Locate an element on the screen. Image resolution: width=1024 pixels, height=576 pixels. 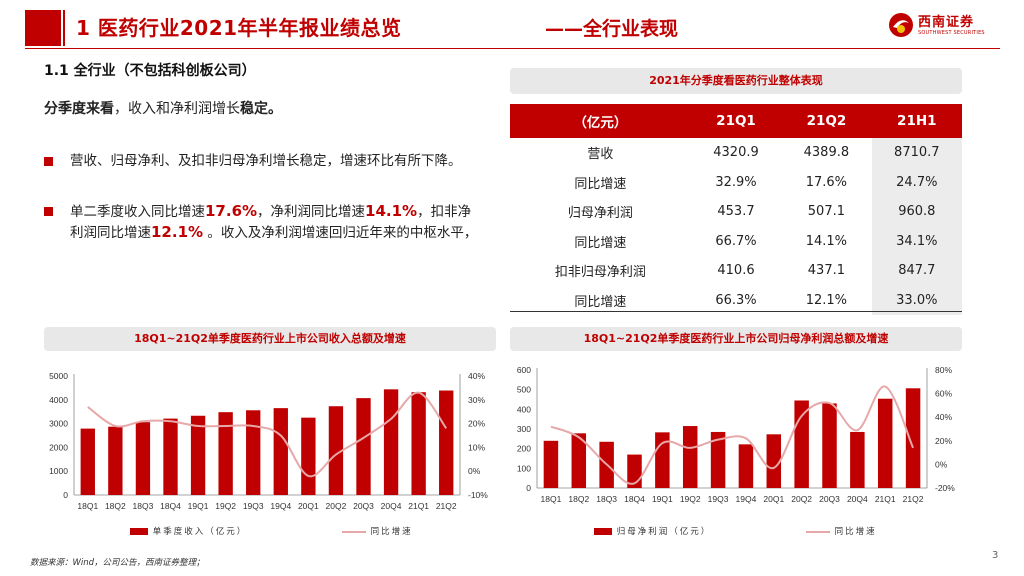
x-tick-label: 18Q1 is located at coordinates (551, 499).